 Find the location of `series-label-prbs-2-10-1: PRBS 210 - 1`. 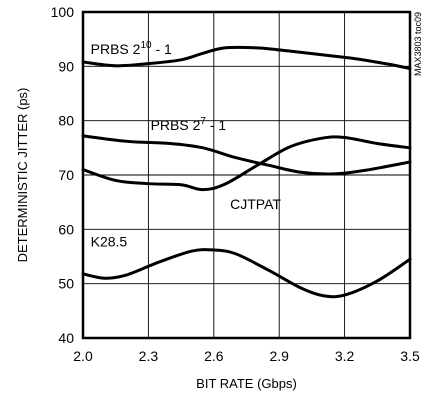

series-label-prbs-2-10-1: PRBS 210 - 1 is located at coordinates (131, 48).